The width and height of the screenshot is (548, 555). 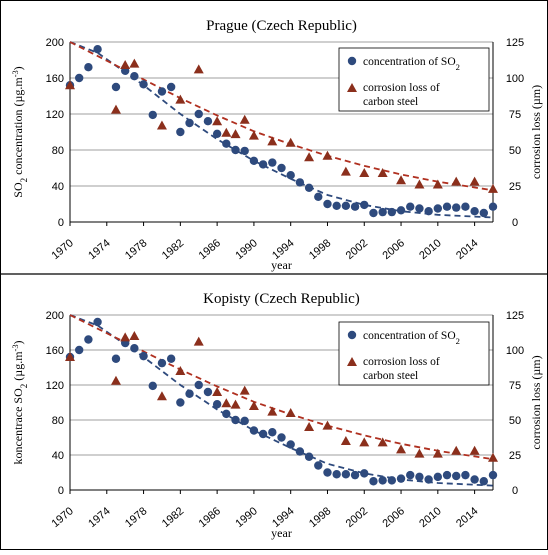 I want to click on chart-title: Kopisty (Czech Republic), so click(x=281, y=299).